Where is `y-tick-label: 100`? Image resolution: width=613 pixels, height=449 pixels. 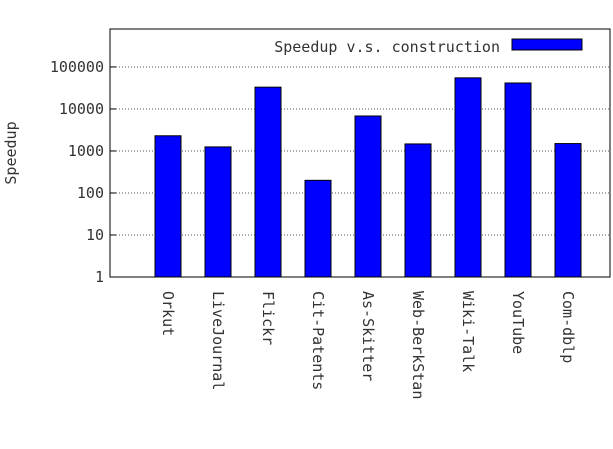
y-tick-label: 100 is located at coordinates (90, 193).